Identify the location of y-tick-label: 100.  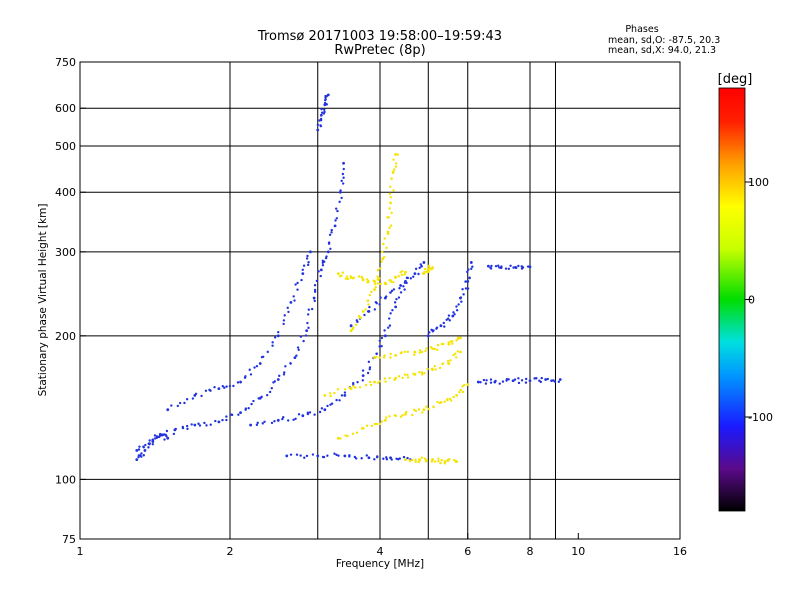
(65, 479).